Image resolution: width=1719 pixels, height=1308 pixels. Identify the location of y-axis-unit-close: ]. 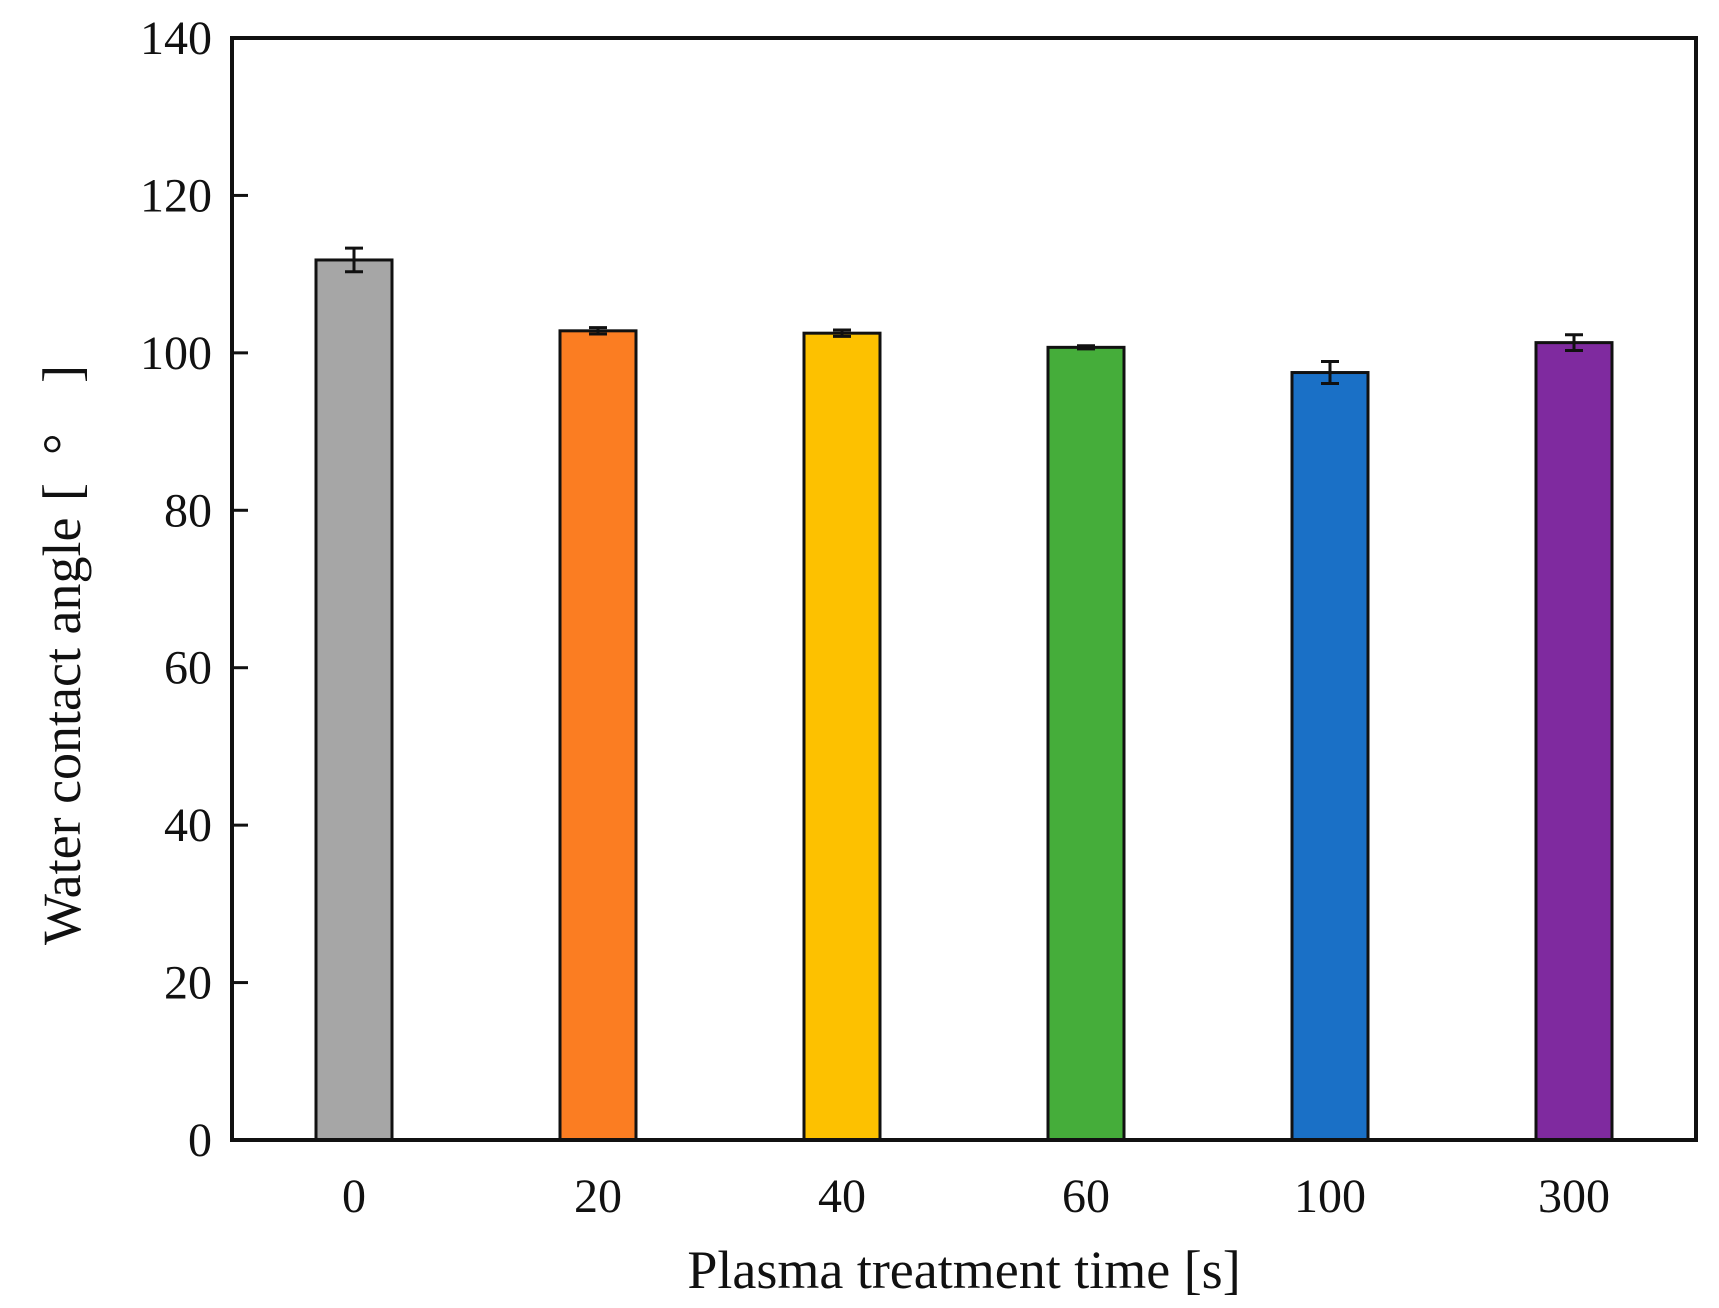
(62, 374).